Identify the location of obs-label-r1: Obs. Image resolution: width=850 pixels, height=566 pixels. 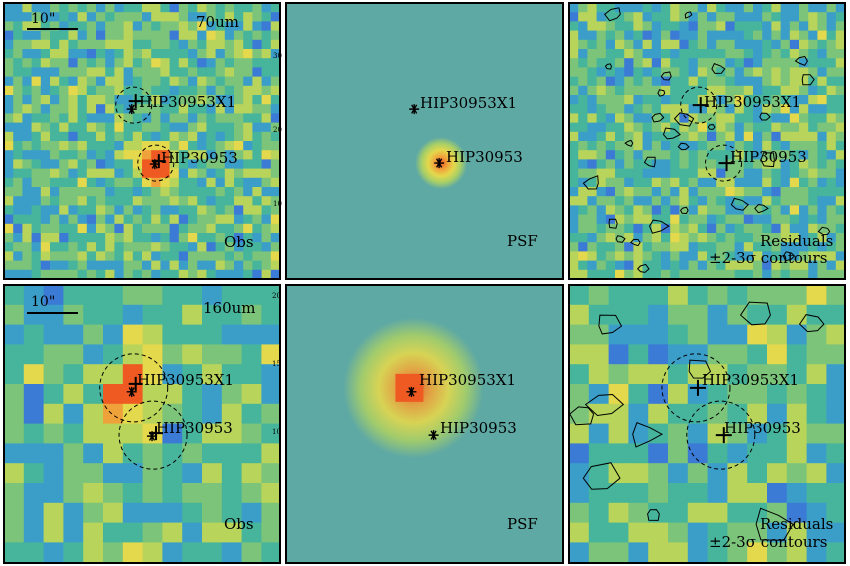
(239, 242).